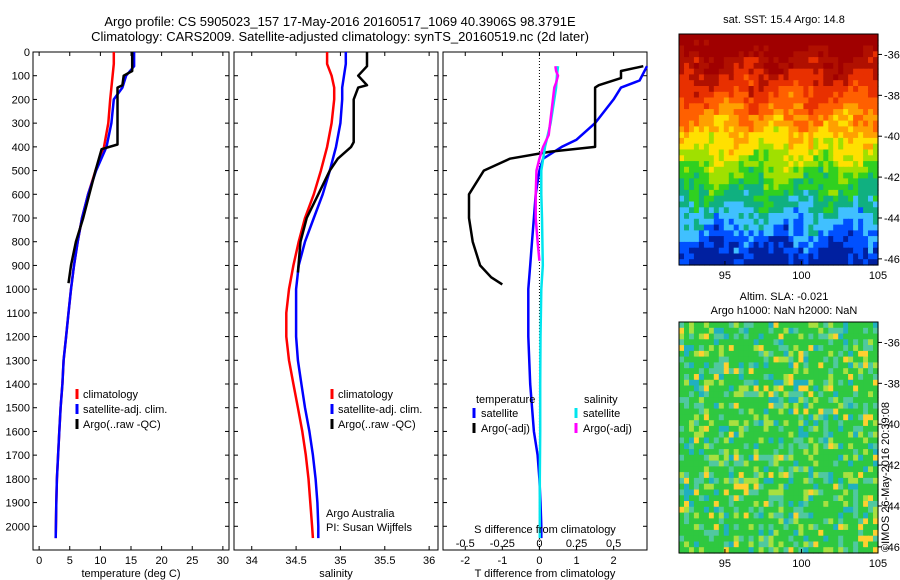 This screenshot has height=580, width=900. What do you see at coordinates (555, 175) in the screenshot?
I see `series-t-argo` at bounding box center [555, 175].